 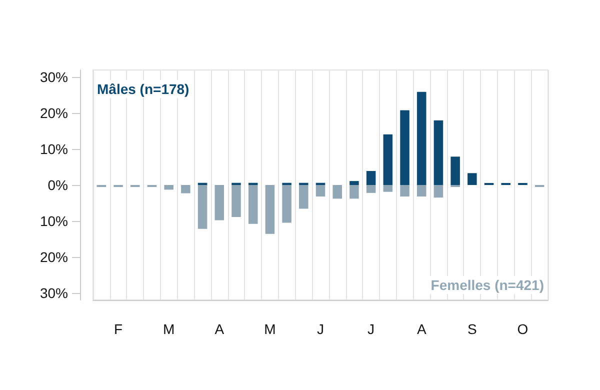 What do you see at coordinates (118, 329) in the screenshot?
I see `x-tick-label: F` at bounding box center [118, 329].